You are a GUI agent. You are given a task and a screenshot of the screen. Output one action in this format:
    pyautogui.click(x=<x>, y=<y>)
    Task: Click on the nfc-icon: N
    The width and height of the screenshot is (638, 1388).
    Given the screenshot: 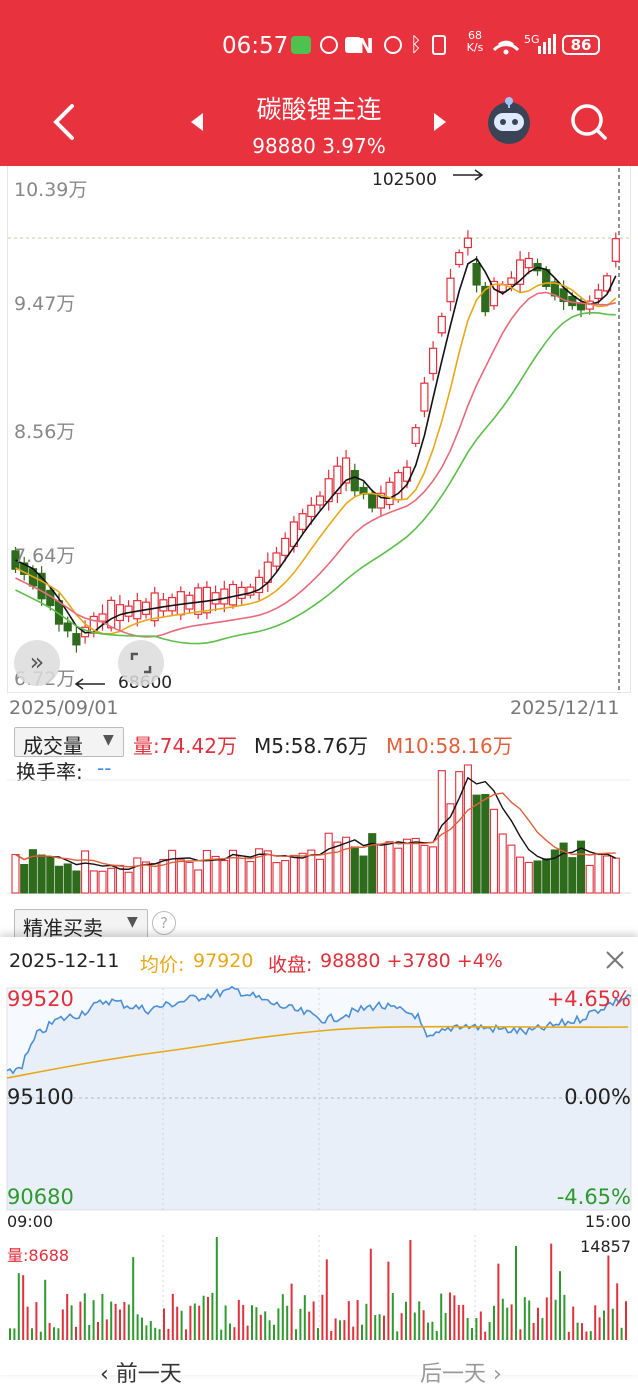 What is the action you would take?
    pyautogui.click(x=365, y=46)
    